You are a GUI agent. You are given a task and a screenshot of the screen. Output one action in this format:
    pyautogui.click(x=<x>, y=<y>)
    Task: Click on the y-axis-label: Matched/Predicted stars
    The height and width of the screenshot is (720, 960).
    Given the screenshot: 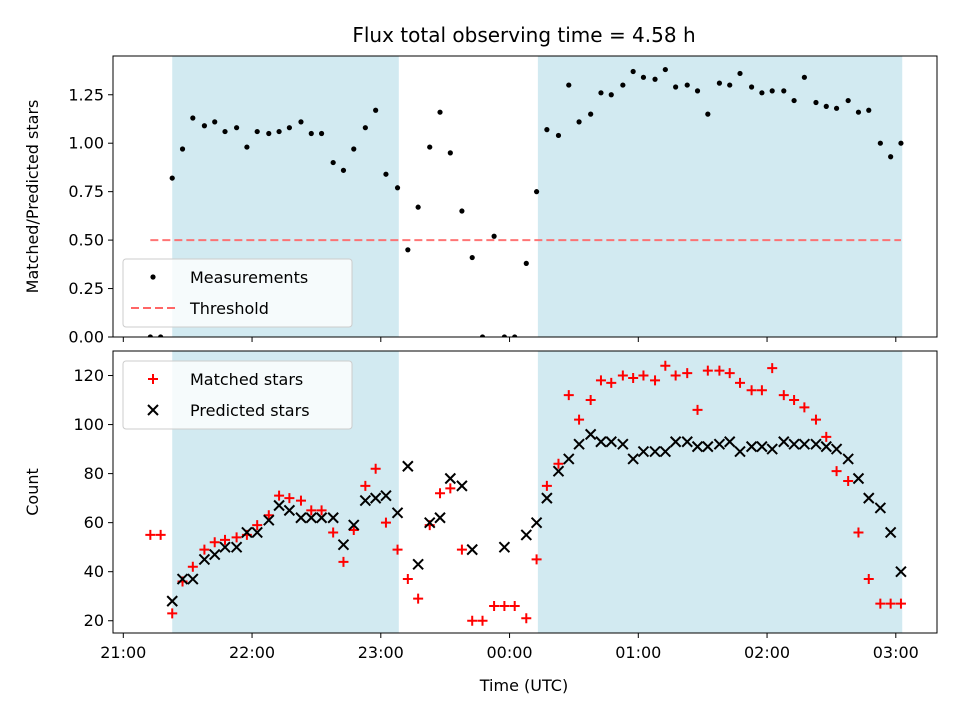 What is the action you would take?
    pyautogui.click(x=32, y=197)
    